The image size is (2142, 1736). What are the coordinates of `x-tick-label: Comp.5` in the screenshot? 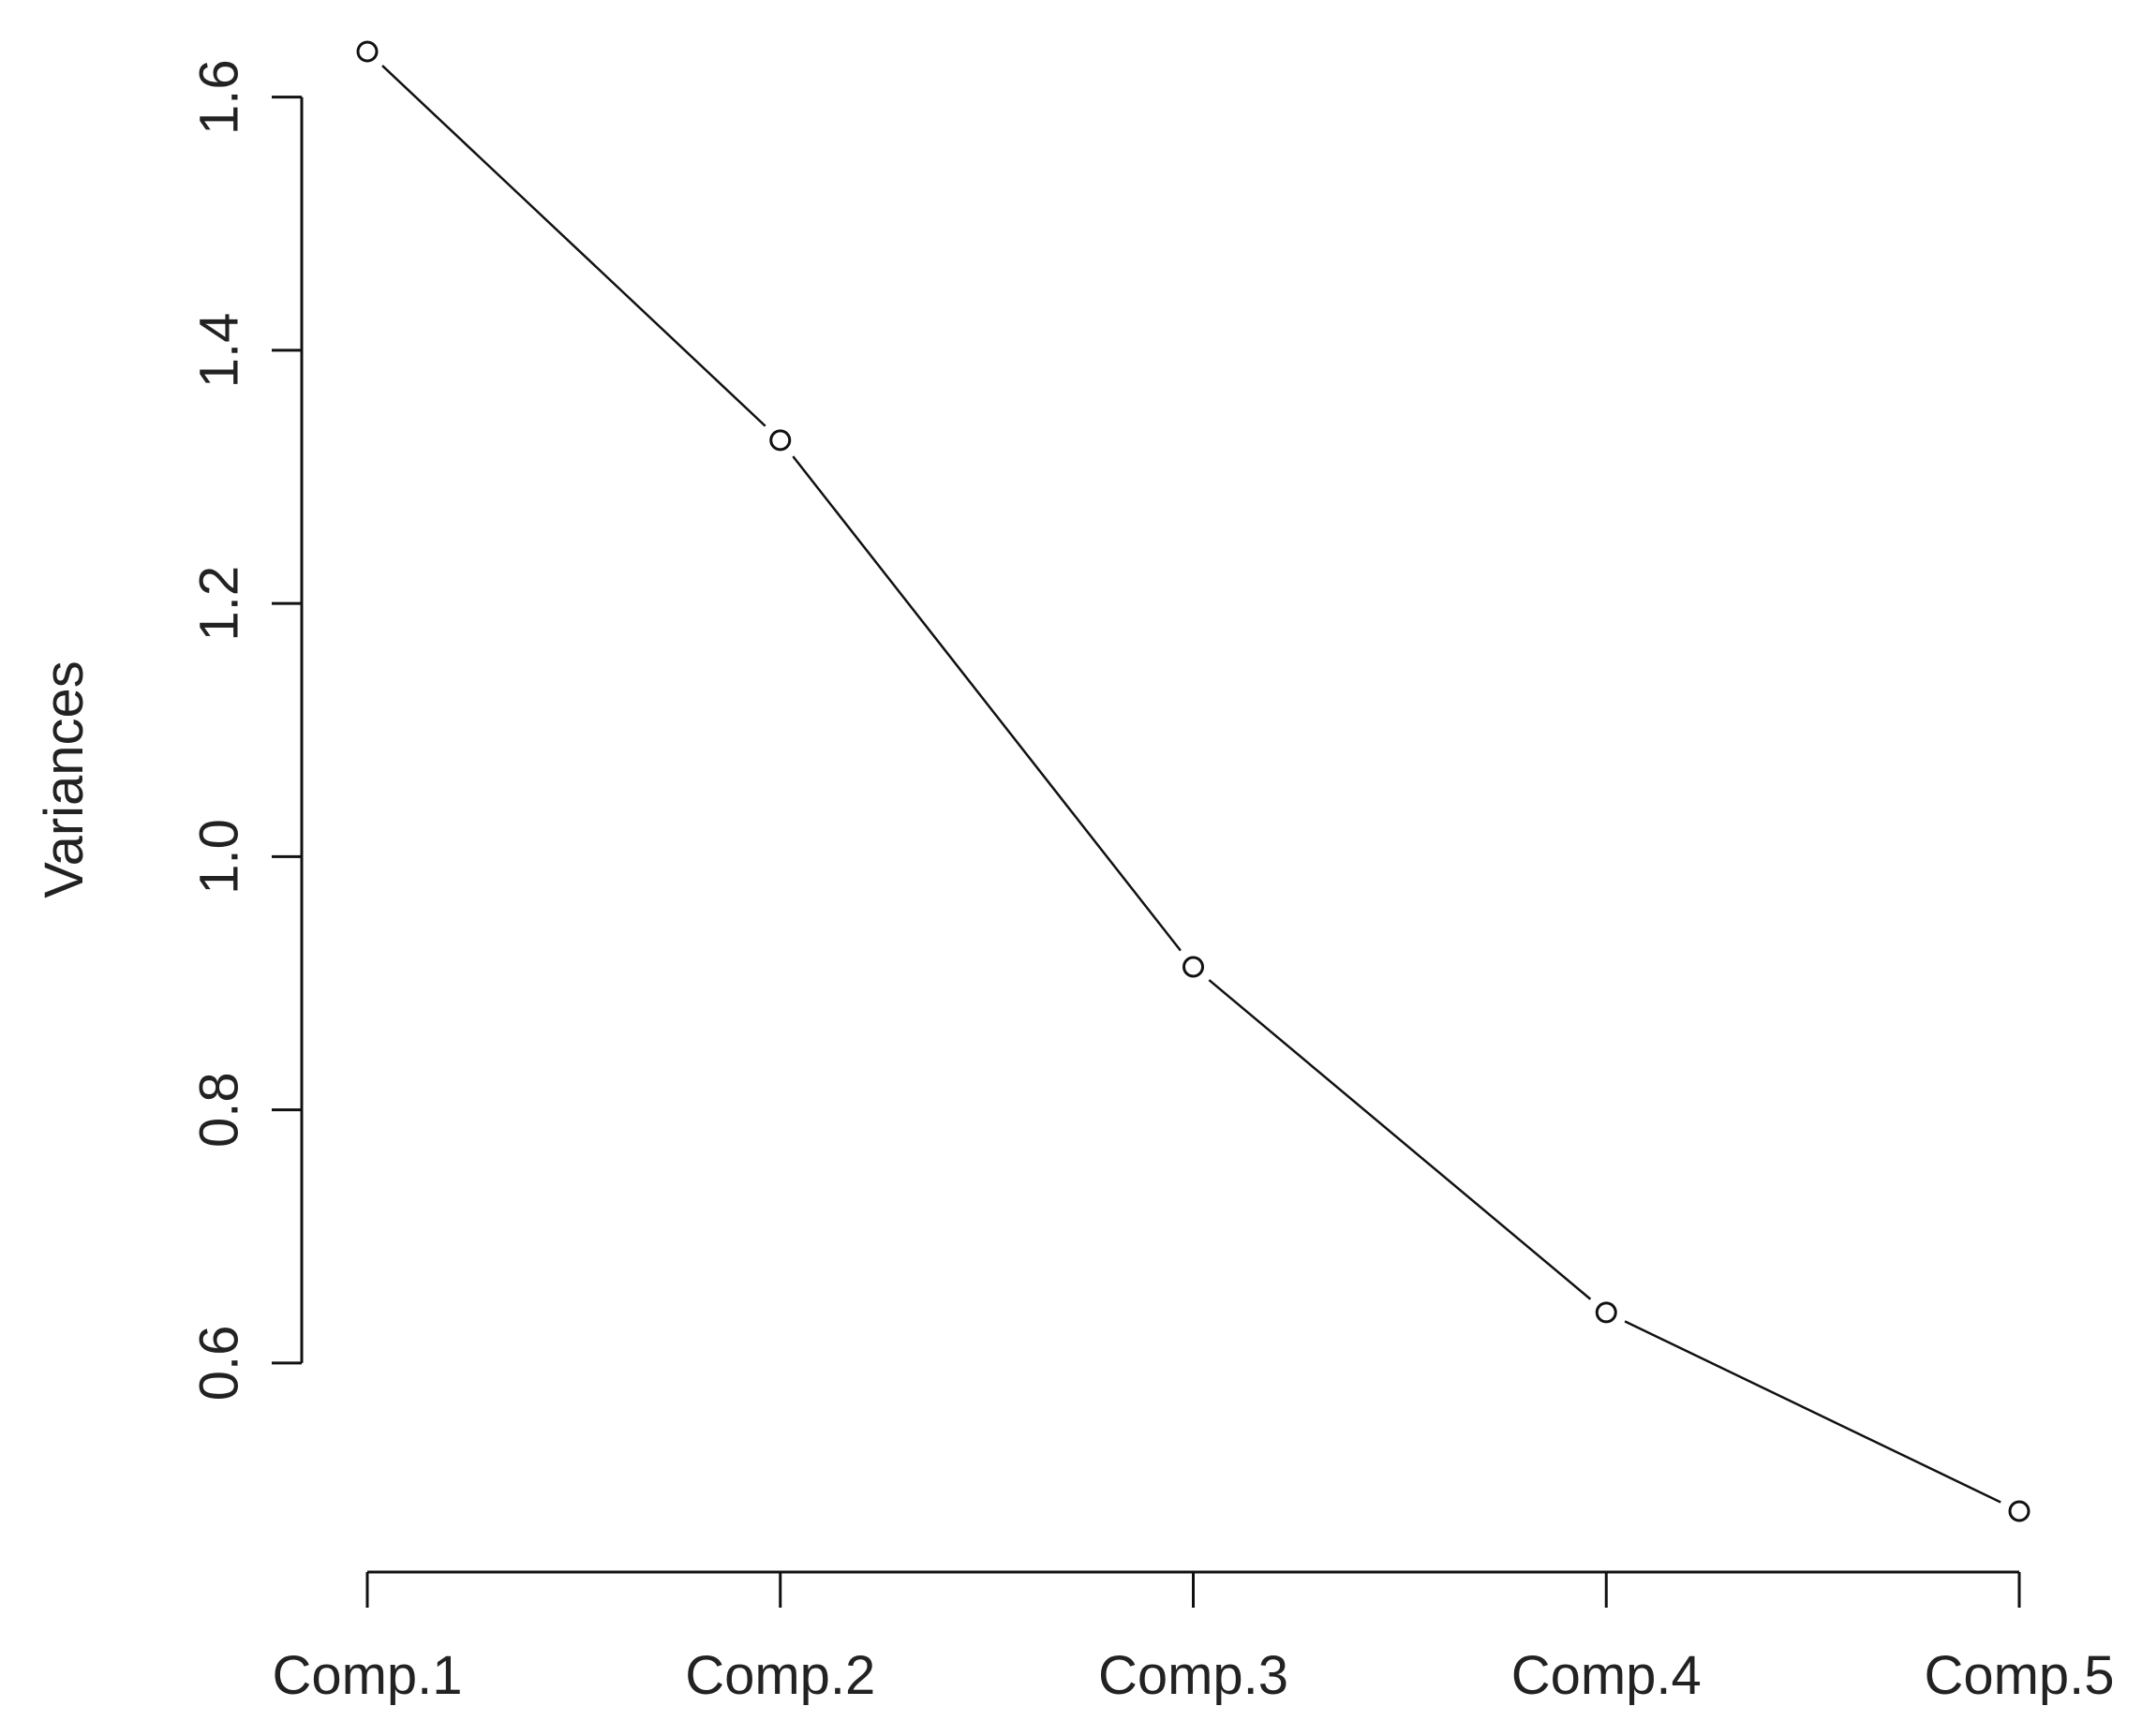 It's located at (2019, 1676).